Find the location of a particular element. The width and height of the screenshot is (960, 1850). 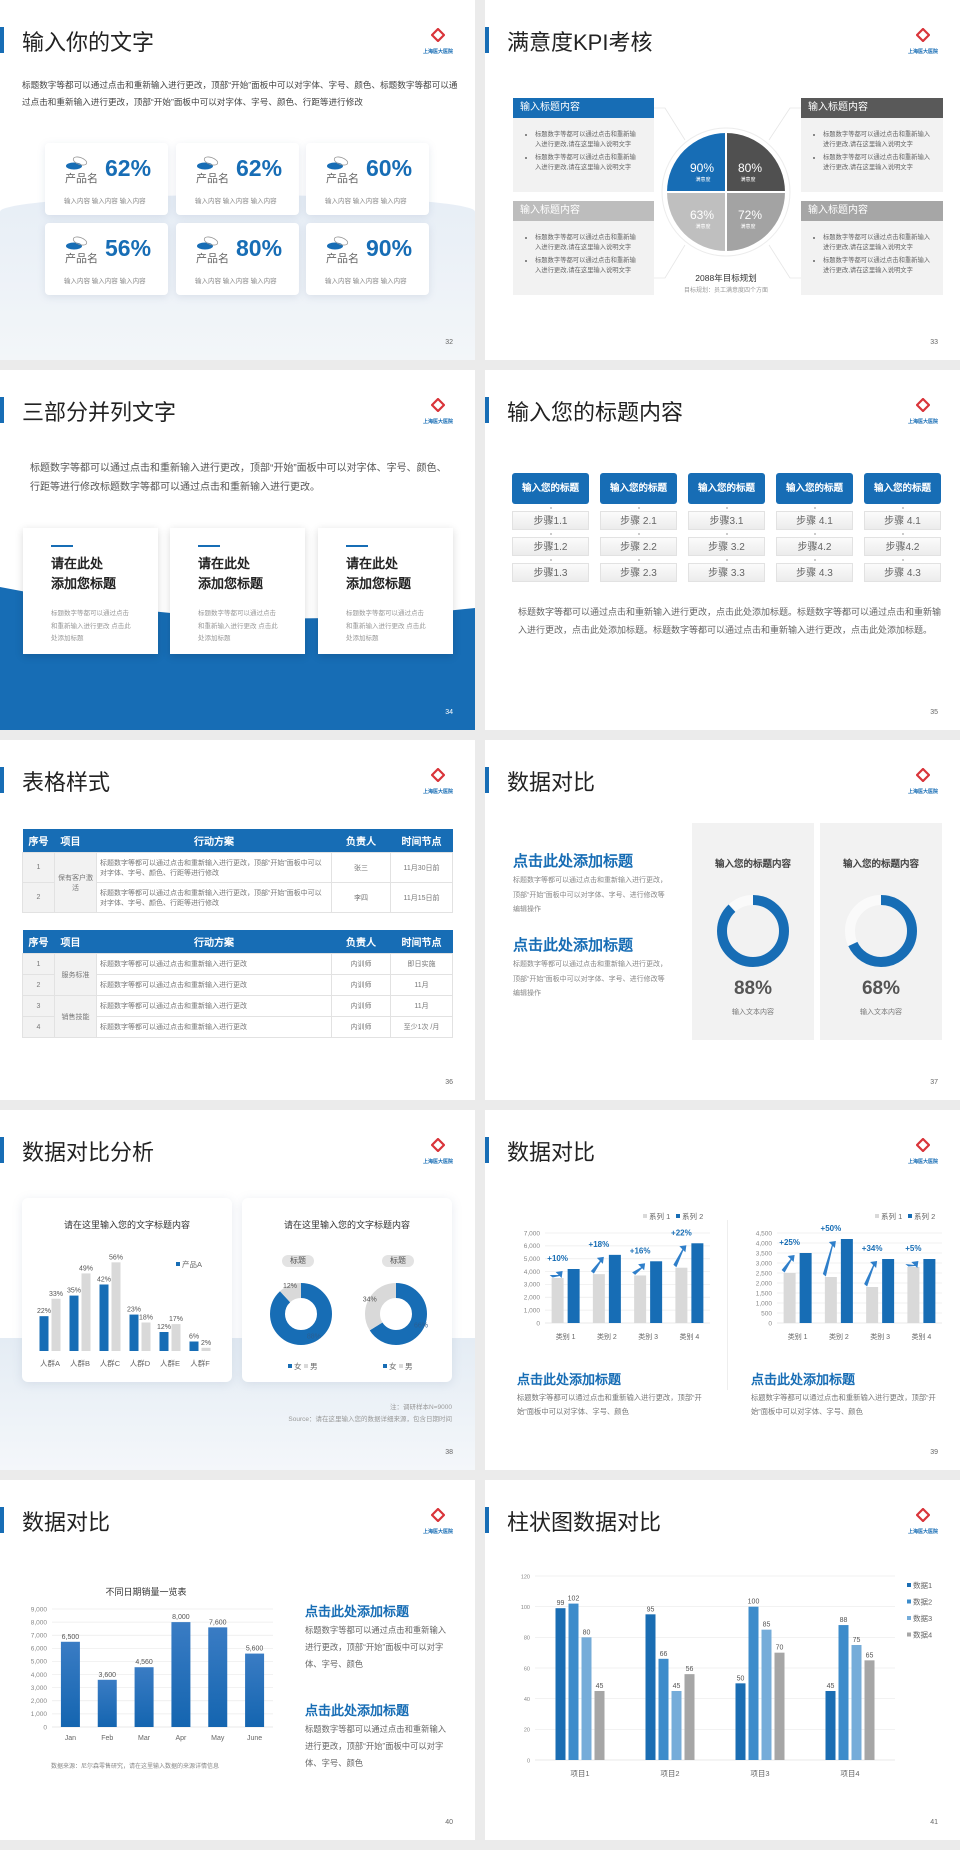

data-label: 99 is located at coordinates (561, 1603).